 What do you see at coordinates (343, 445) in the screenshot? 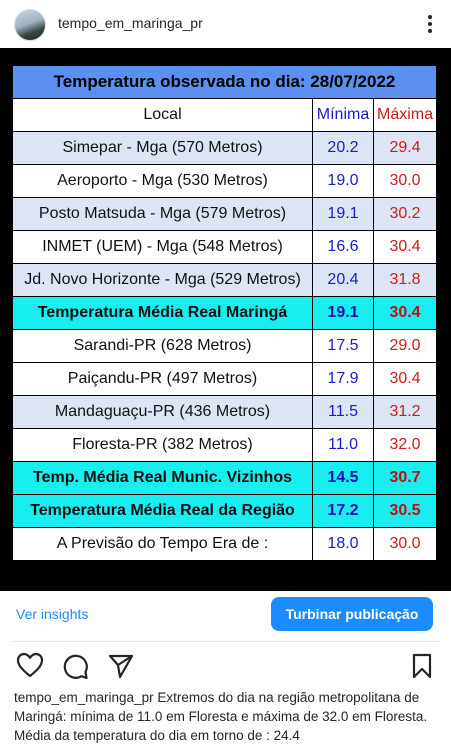
I see `cell-min: 11.0` at bounding box center [343, 445].